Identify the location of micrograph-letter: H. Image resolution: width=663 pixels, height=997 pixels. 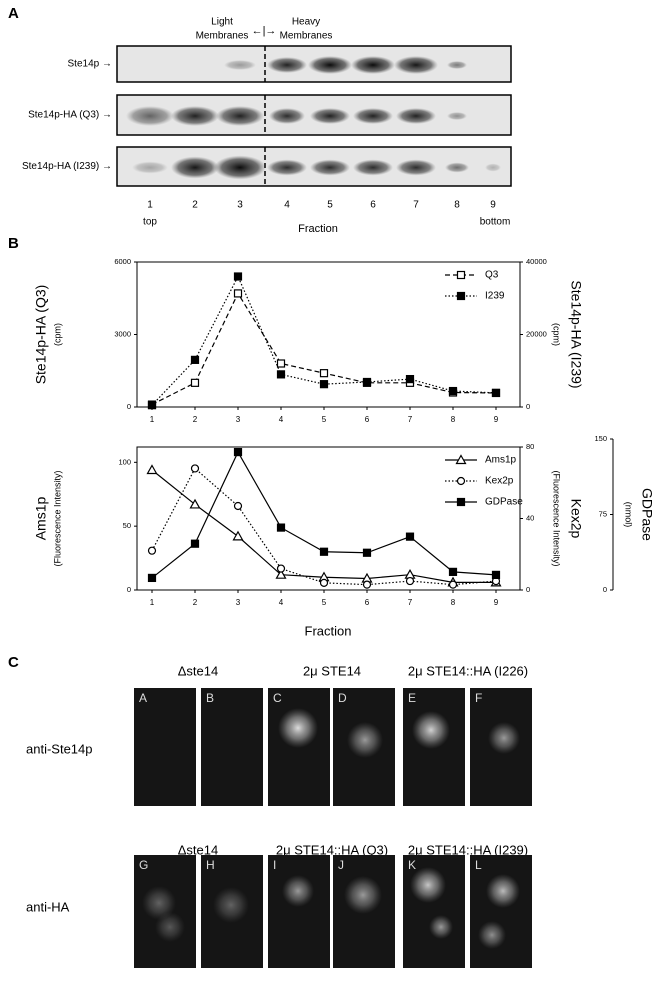
(210, 865).